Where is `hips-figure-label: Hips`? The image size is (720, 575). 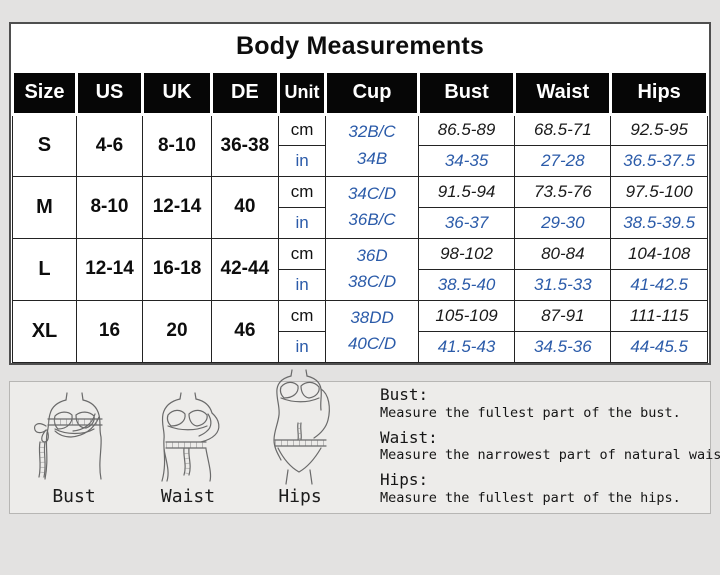
hips-figure-label: Hips is located at coordinates (300, 496).